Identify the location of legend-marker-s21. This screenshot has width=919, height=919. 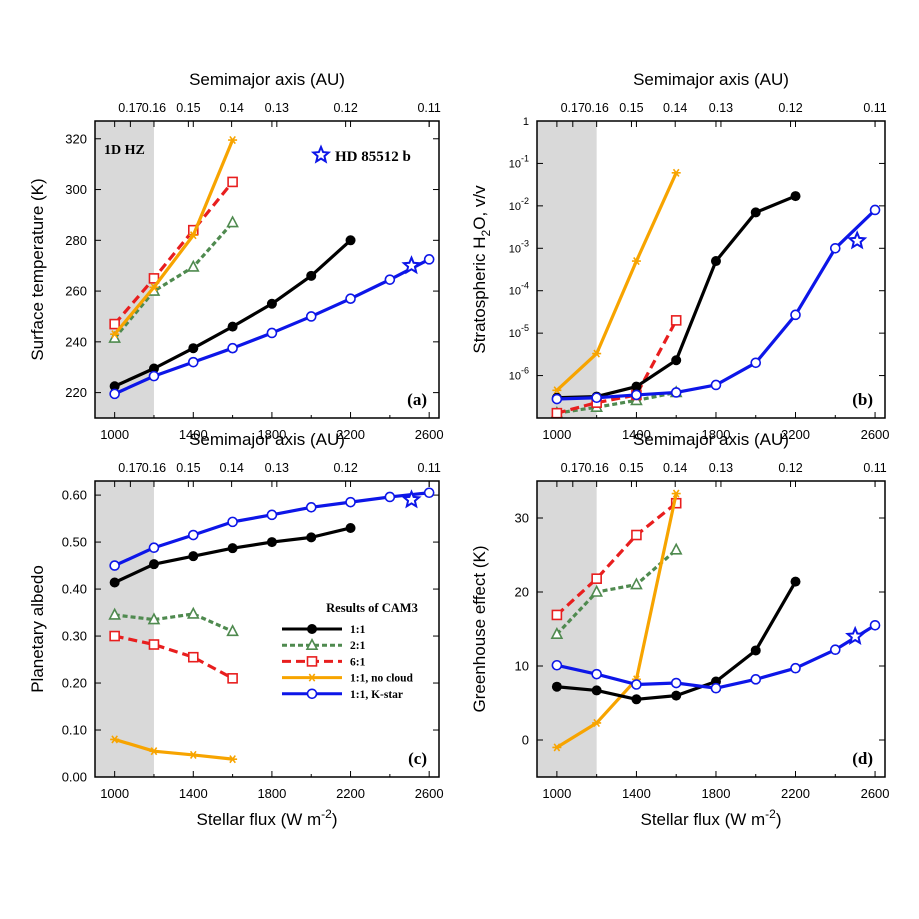
(312, 644).